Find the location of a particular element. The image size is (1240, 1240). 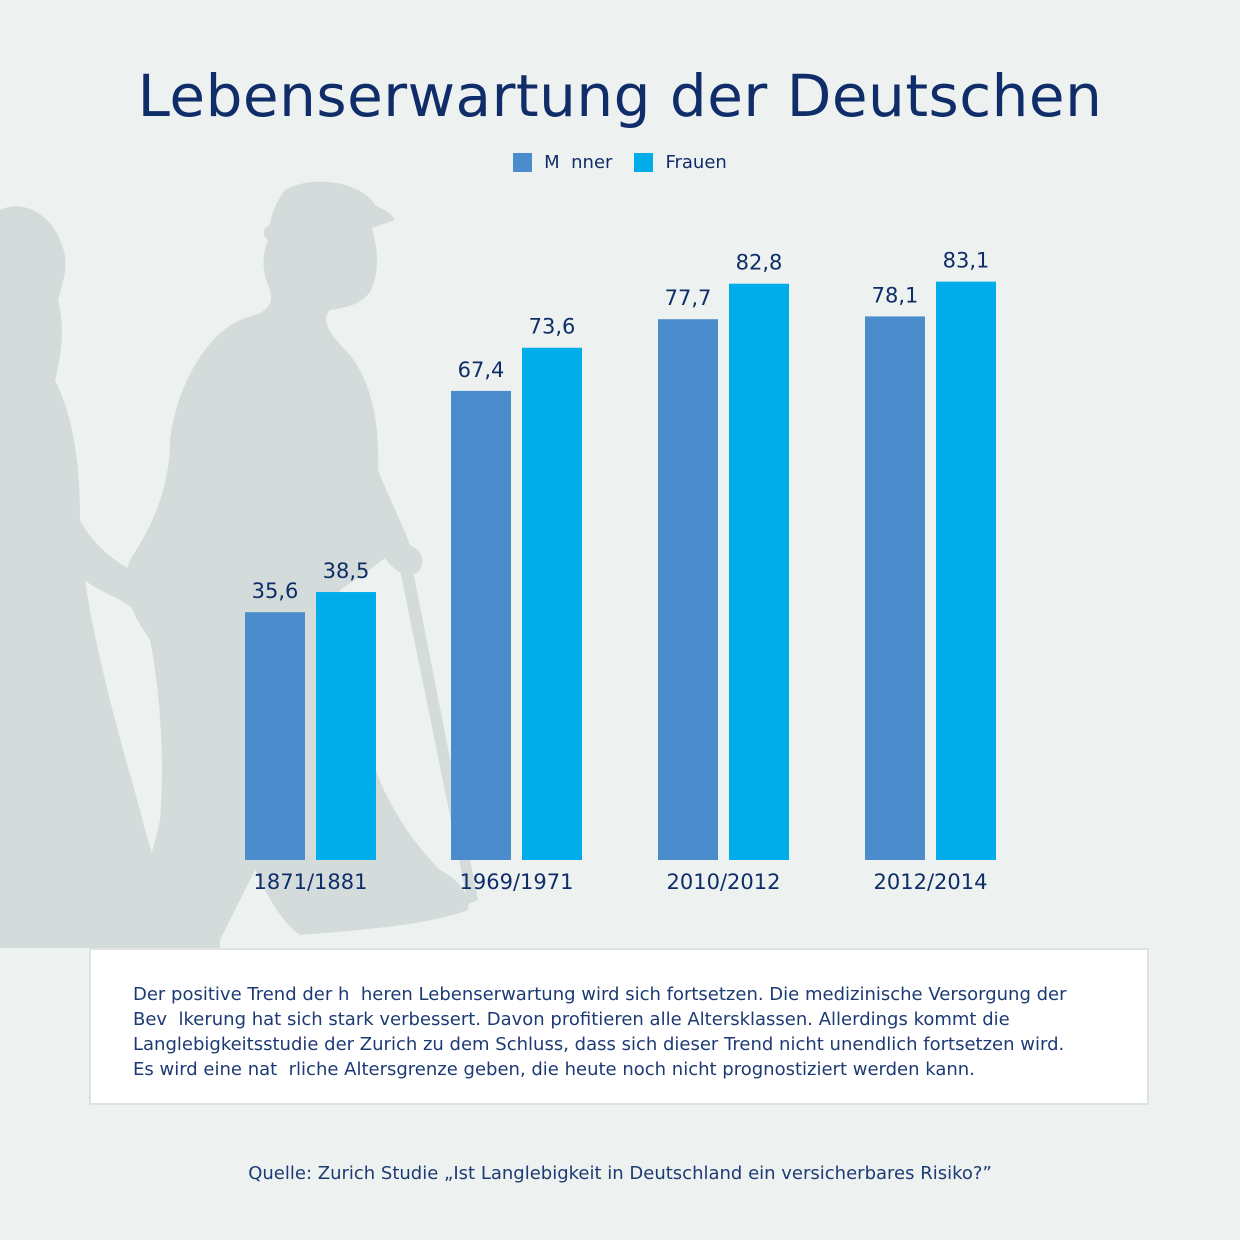

data-label: 82,8 is located at coordinates (759, 263).